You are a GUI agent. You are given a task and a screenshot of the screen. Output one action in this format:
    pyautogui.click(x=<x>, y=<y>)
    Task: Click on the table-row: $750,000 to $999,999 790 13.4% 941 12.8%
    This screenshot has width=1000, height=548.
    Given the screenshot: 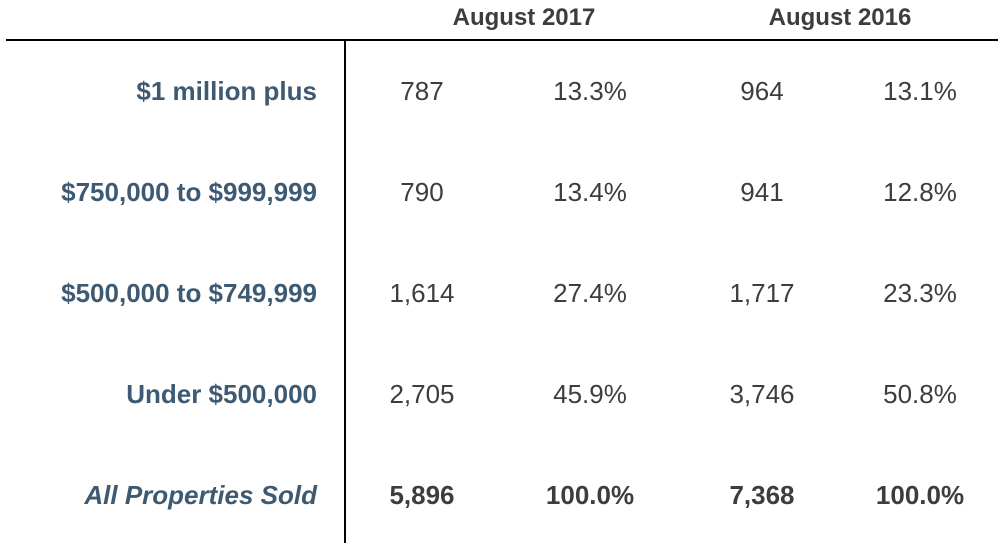 What is the action you would take?
    pyautogui.click(x=500, y=191)
    